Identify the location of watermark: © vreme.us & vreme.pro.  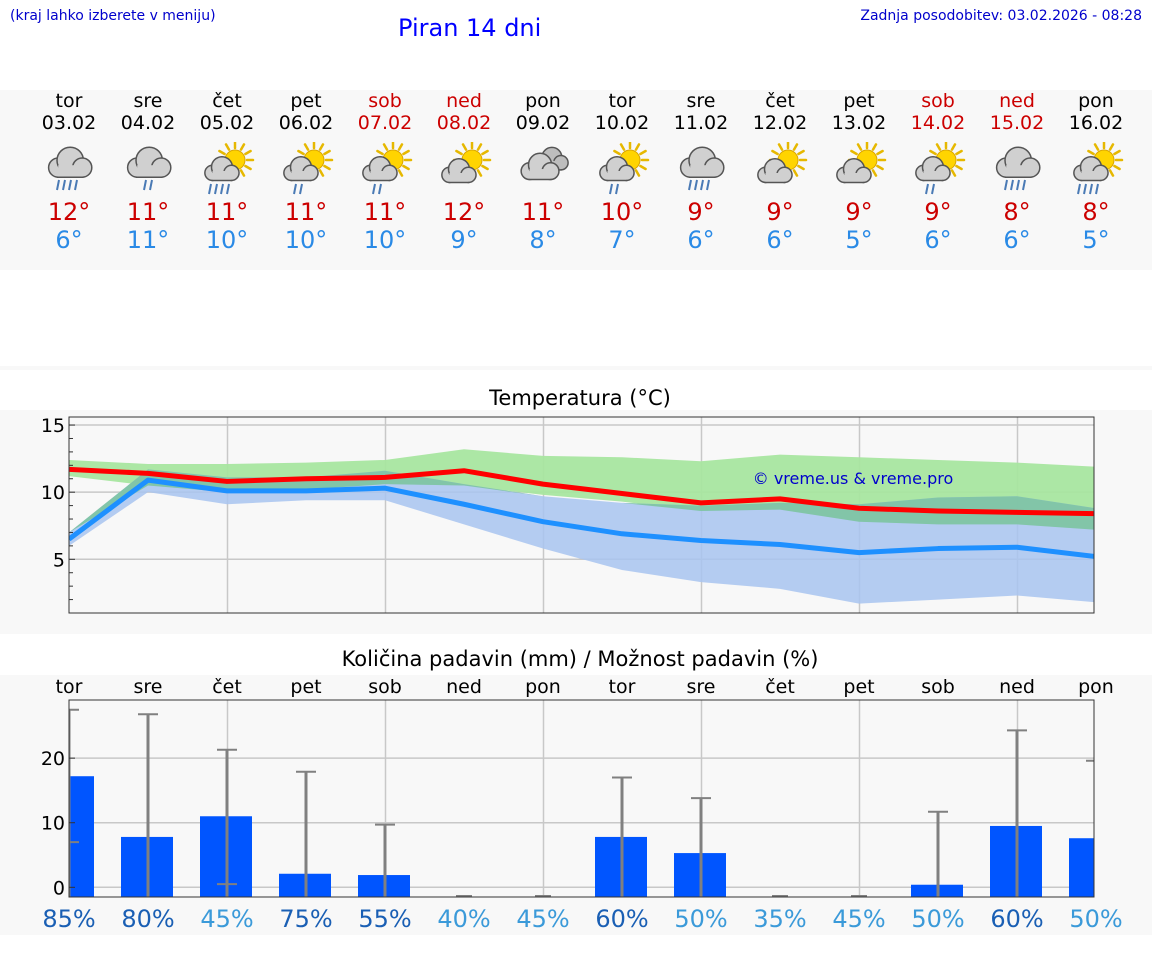
(853, 478).